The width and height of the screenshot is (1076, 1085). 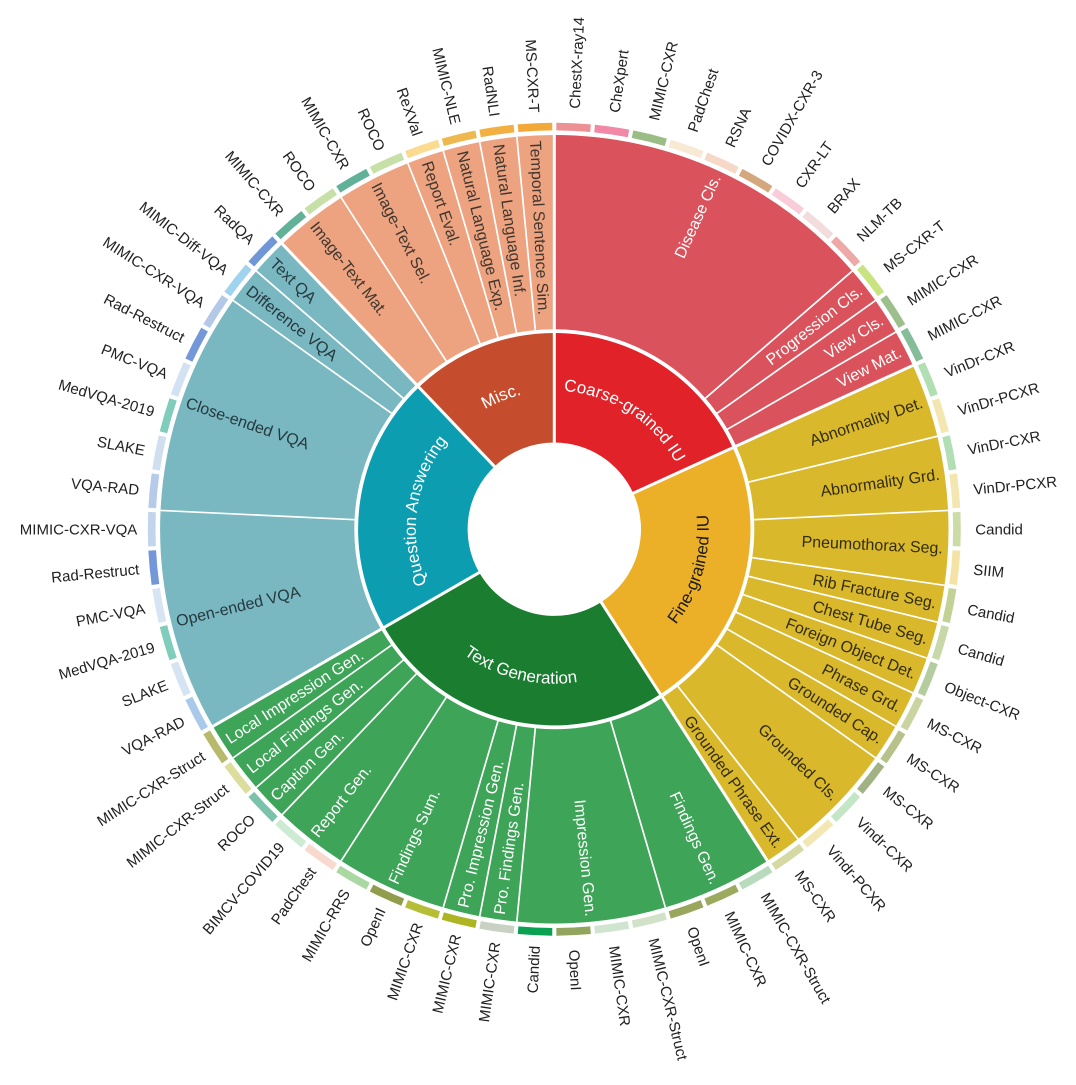 I want to click on svg-text: MS-CXR-T, so click(x=532, y=76).